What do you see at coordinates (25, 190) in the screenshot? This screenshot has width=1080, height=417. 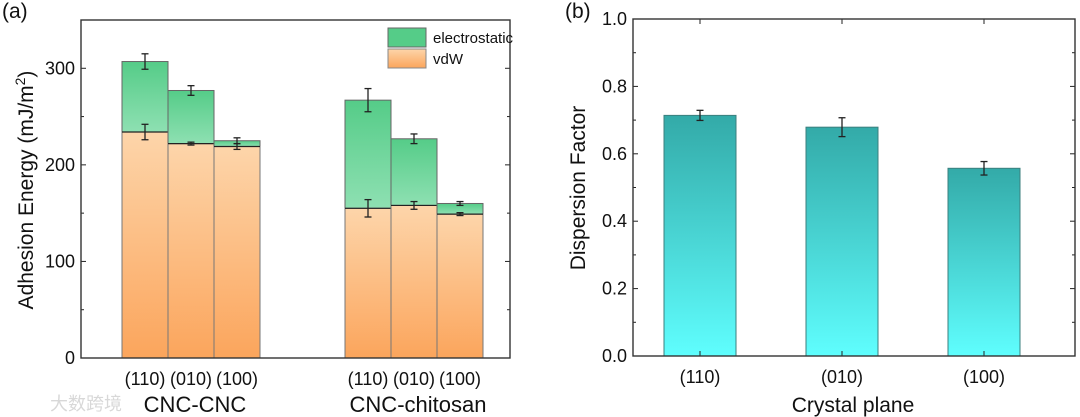 I see `a-ylabel: Adhesion Energy (mJ/m2)` at bounding box center [25, 190].